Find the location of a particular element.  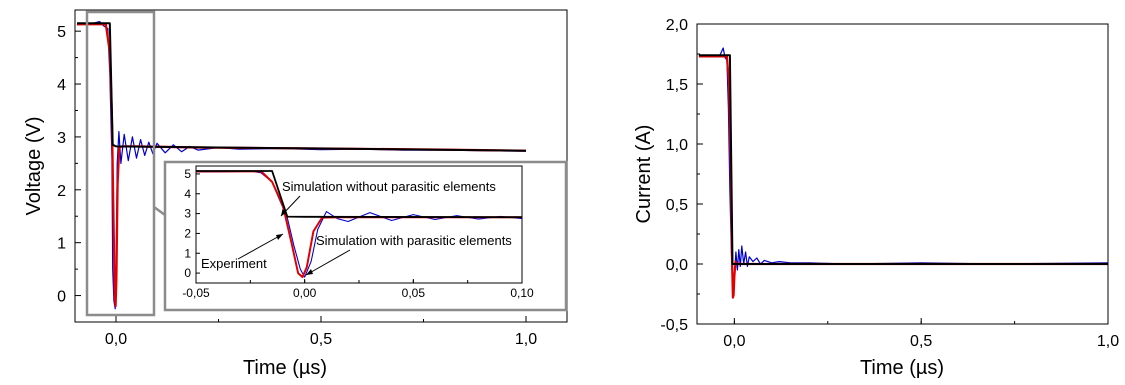

inset-y-tick-label: 4 is located at coordinates (187, 194).